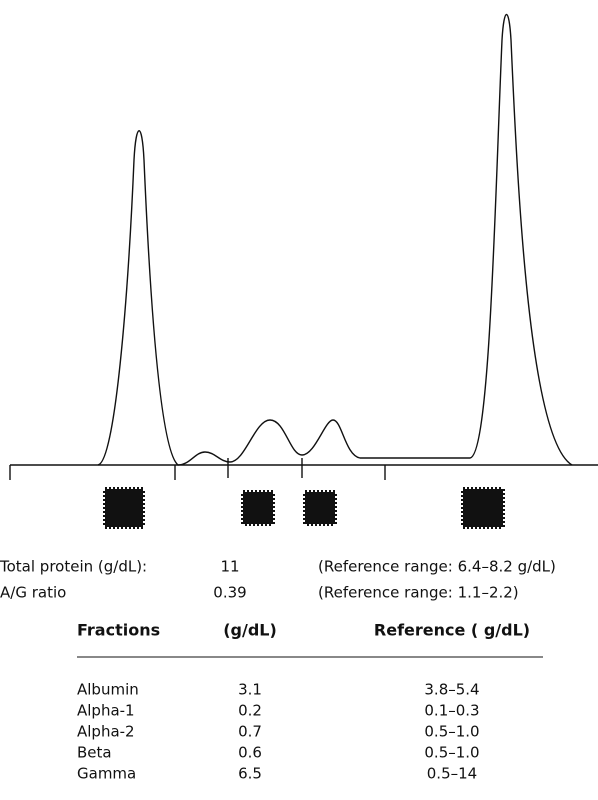 The height and width of the screenshot is (800, 598). Describe the element at coordinates (250, 690) in the screenshot. I see `table-cell: 3.1` at that location.